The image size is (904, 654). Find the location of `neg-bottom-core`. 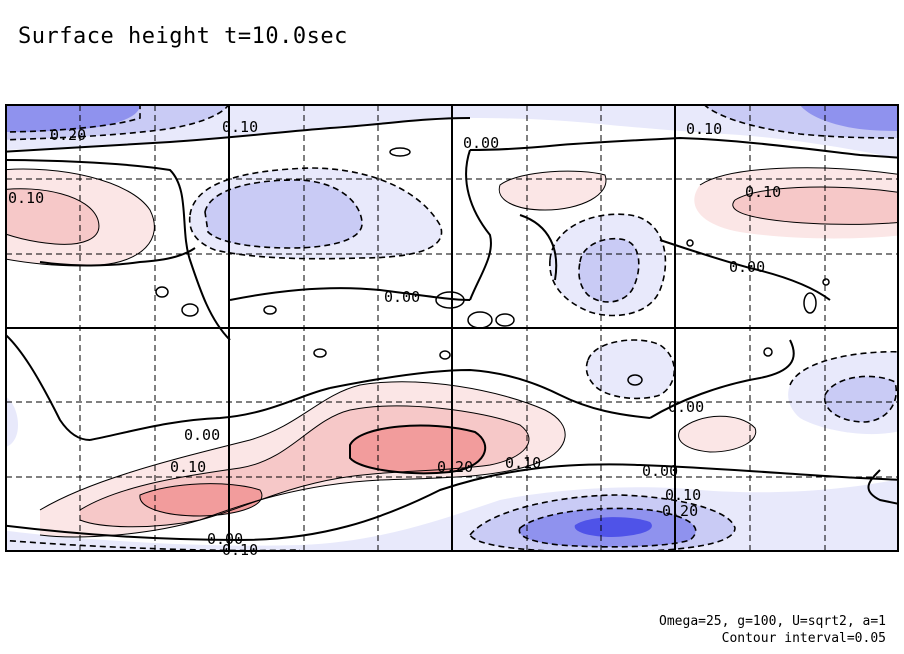

neg-bottom-core is located at coordinates (613, 527).